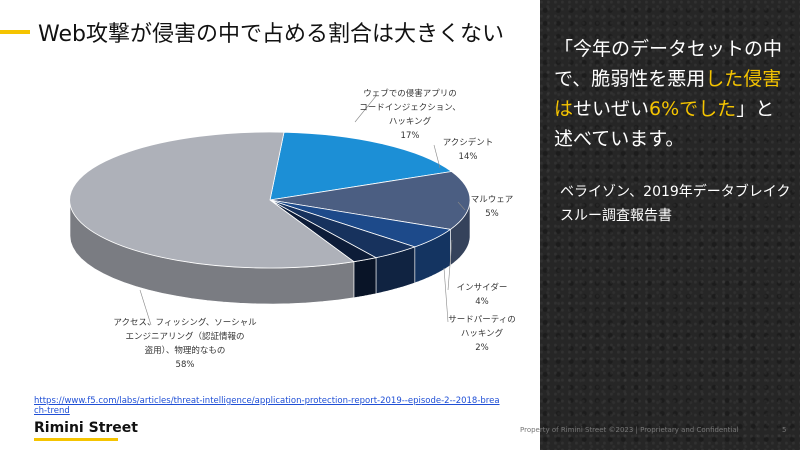 The width and height of the screenshot is (800, 450). What do you see at coordinates (675, 204) in the screenshot?
I see `source-citation: ベライゾン、2019年データブレイクスルー調査報告書` at bounding box center [675, 204].